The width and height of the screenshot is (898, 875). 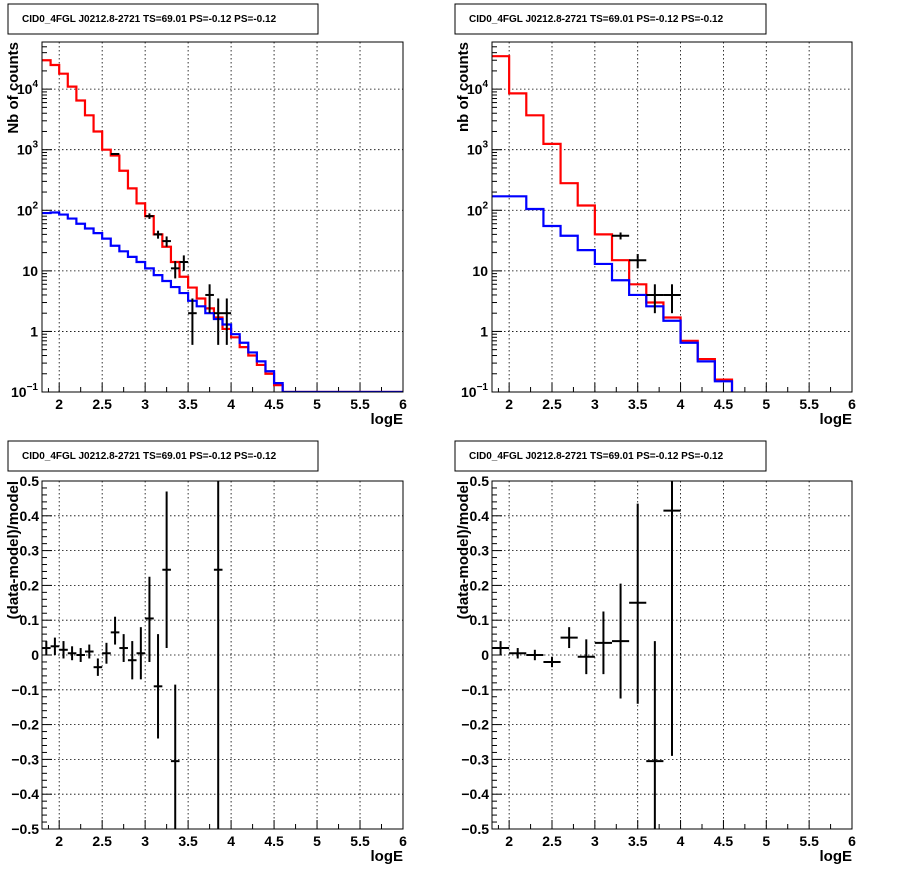 I want to click on y-tick-label: 0.3, so click(x=480, y=551).